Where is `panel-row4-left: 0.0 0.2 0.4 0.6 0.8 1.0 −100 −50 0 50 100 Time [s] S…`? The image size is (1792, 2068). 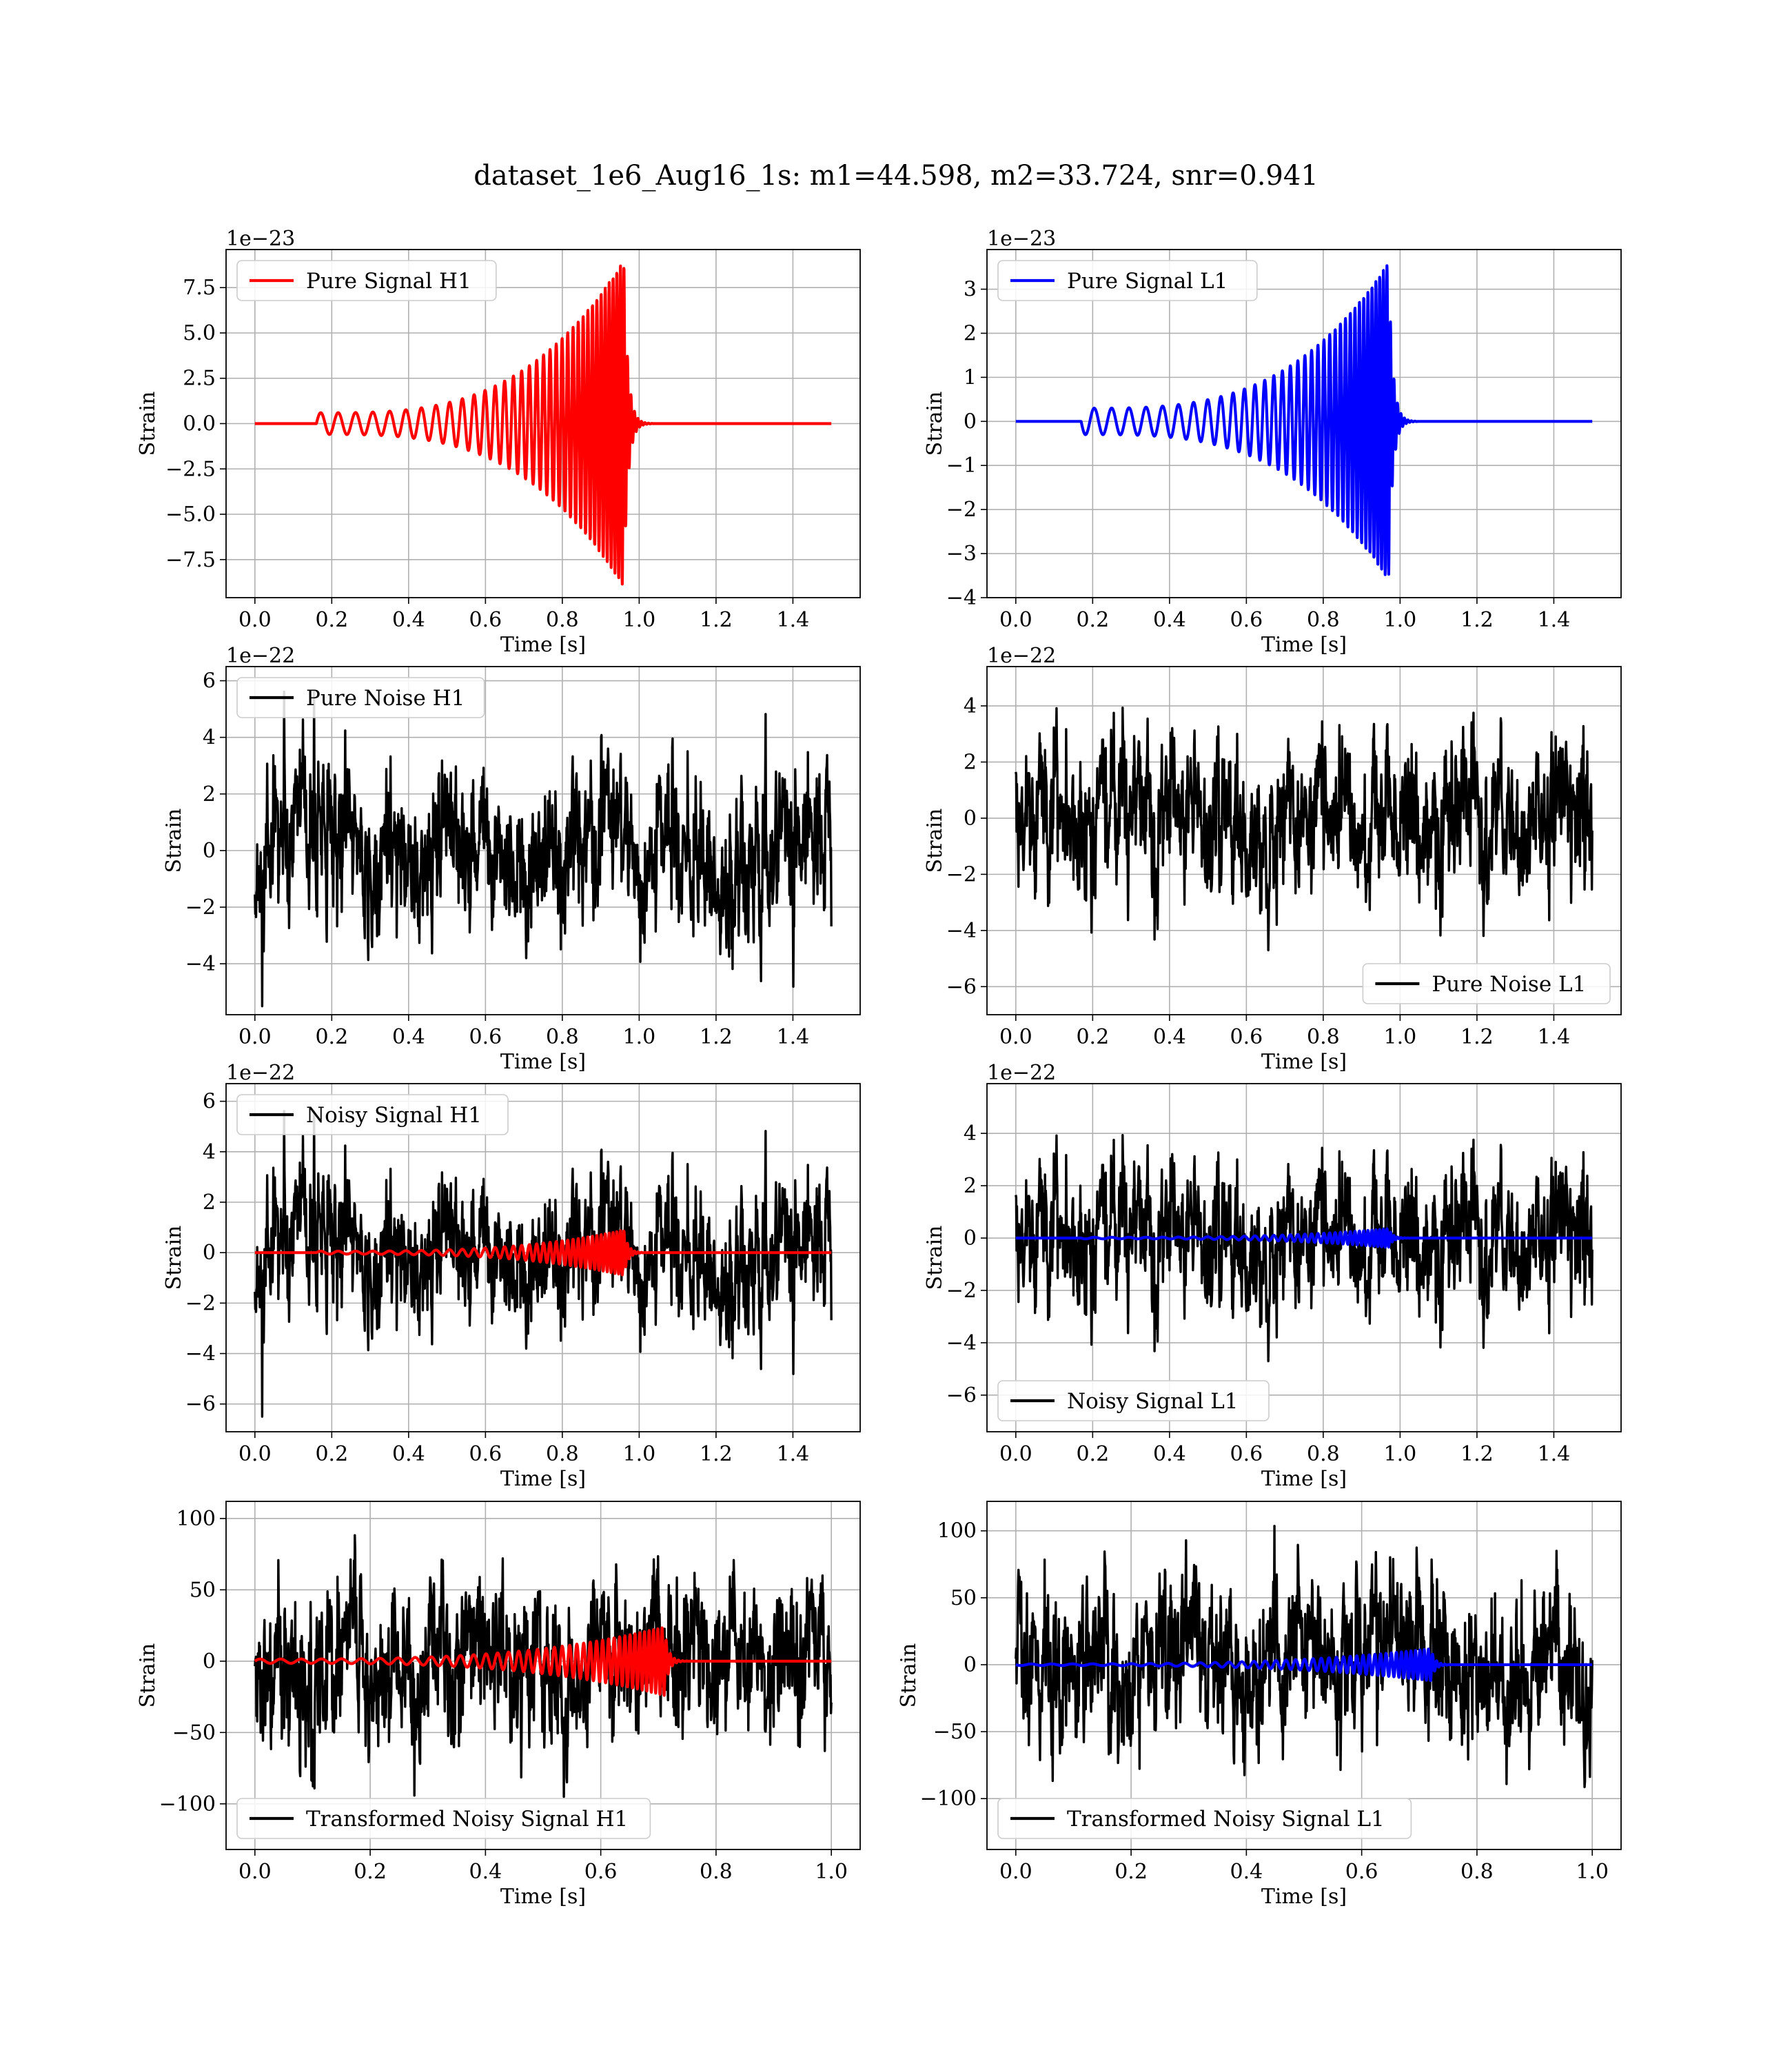
panel-row4-left: 0.0 0.2 0.4 0.6 0.8 1.0 −100 −50 0 50 100 Time [s] S… is located at coordinates (498, 1705).